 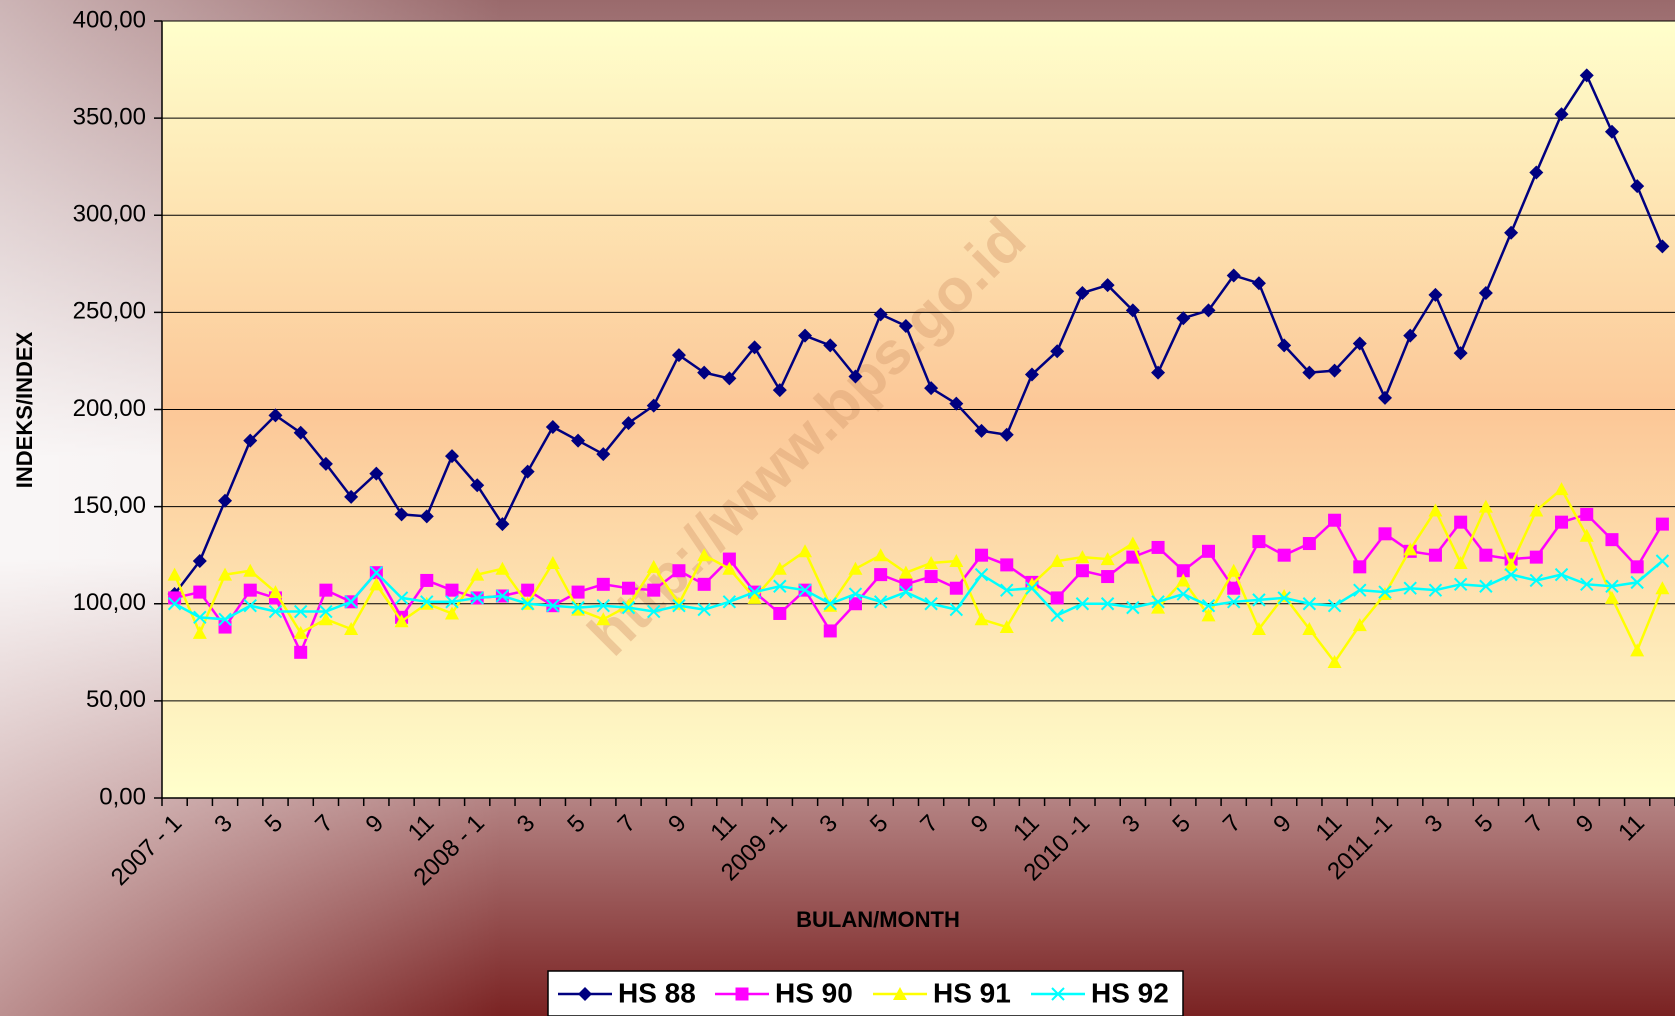 What do you see at coordinates (814, 992) in the screenshot?
I see `legend-label: HS 90` at bounding box center [814, 992].